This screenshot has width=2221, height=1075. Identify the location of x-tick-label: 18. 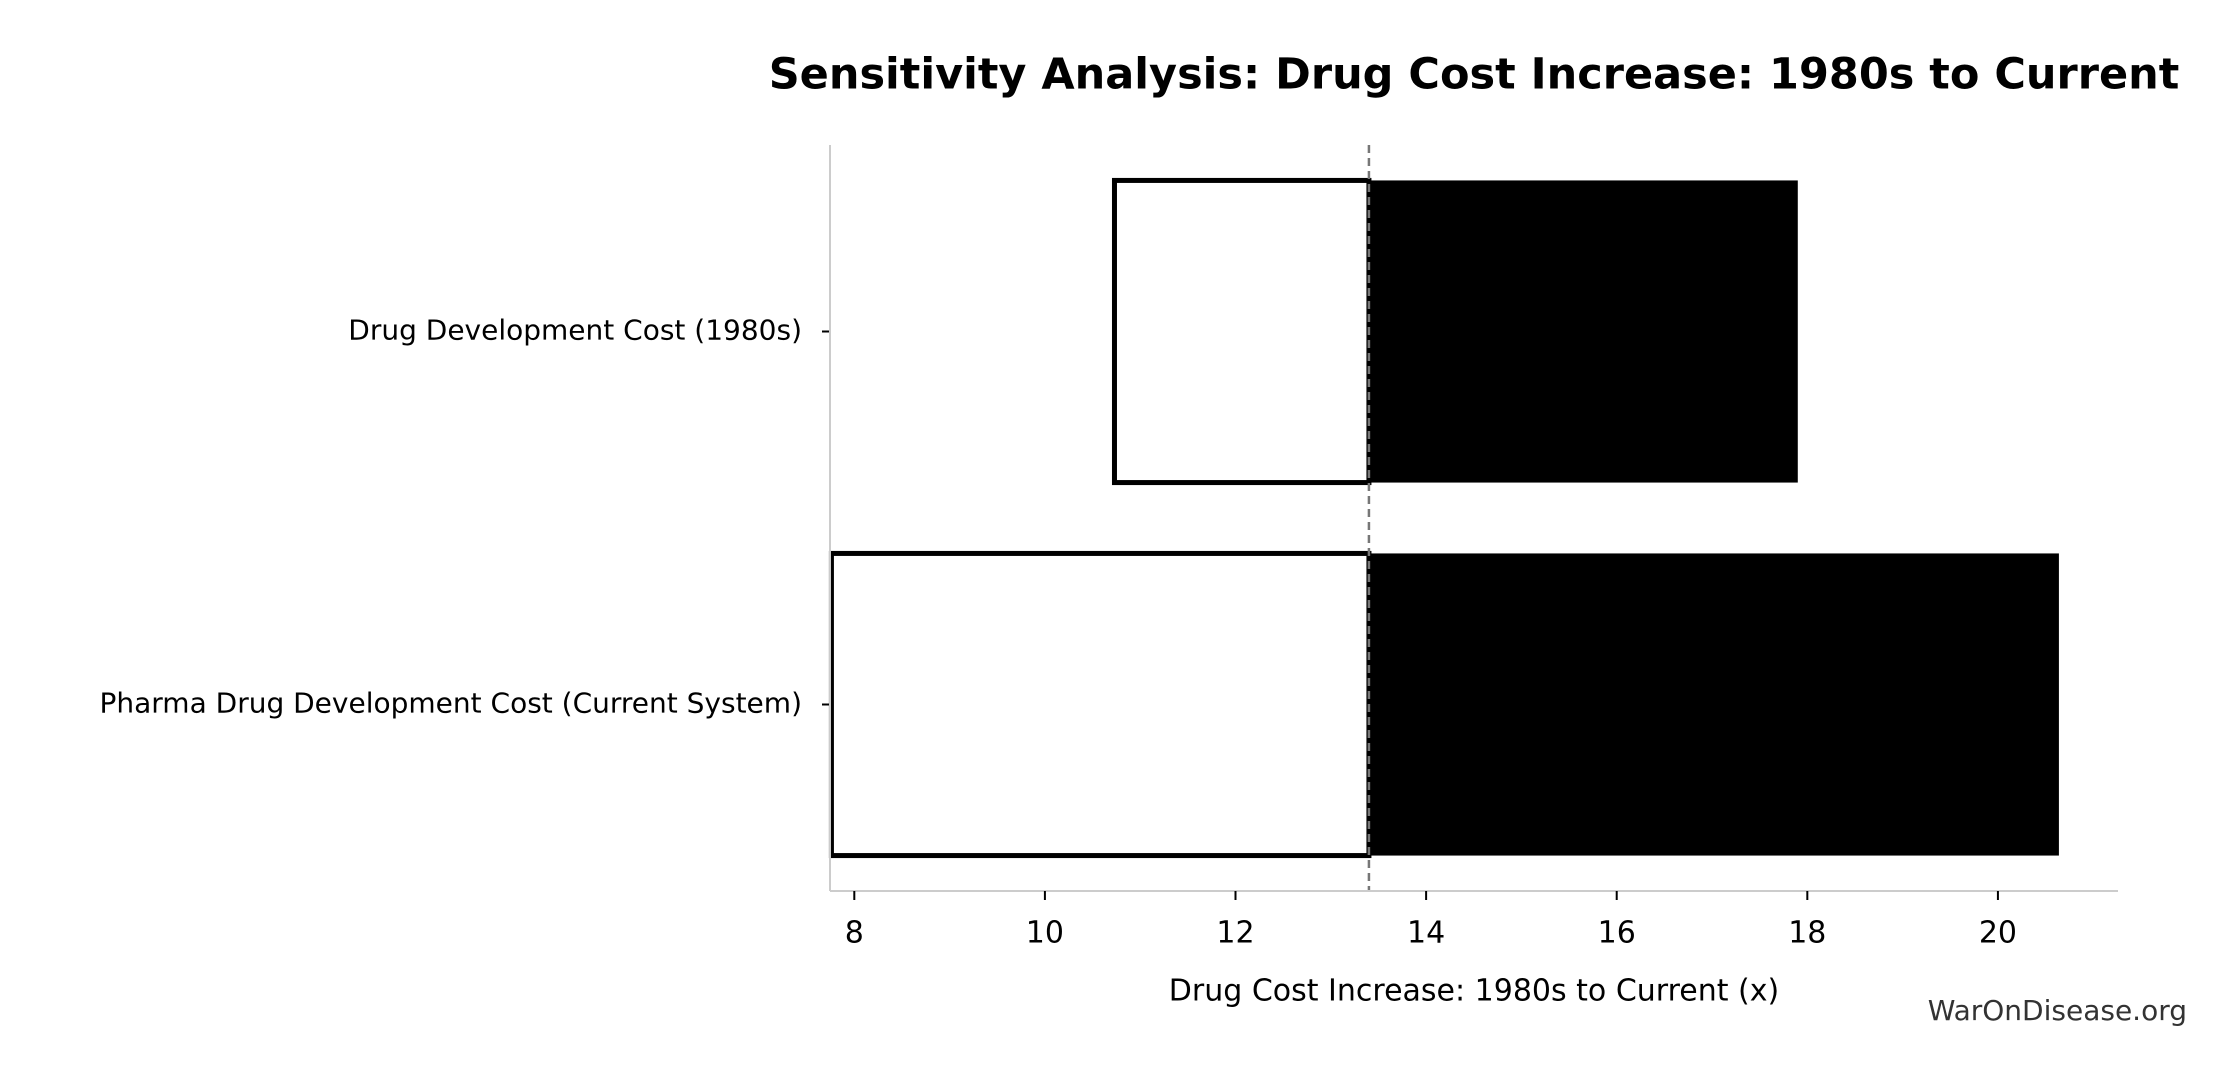
(1807, 933).